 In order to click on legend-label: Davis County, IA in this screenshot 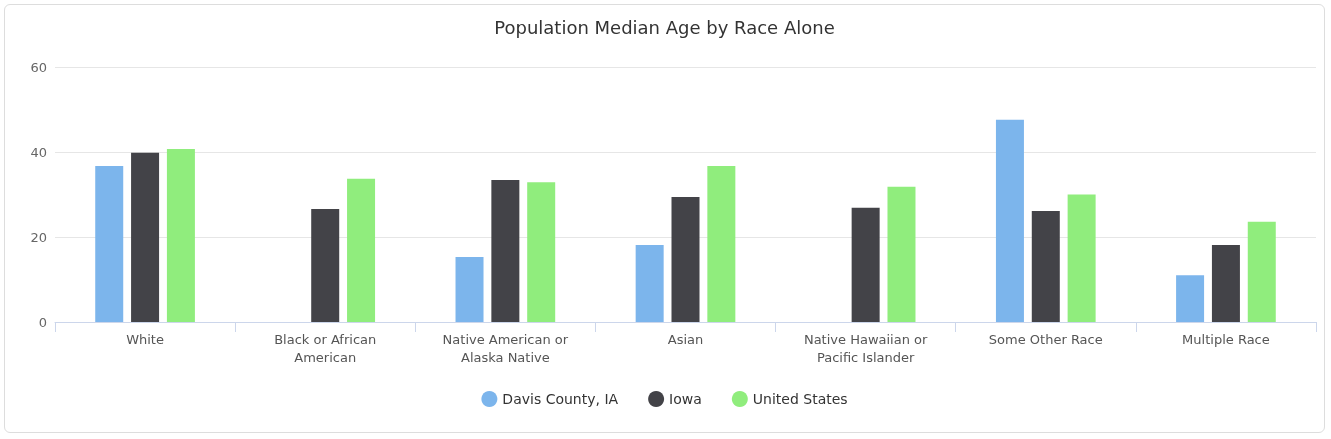, I will do `click(560, 399)`.